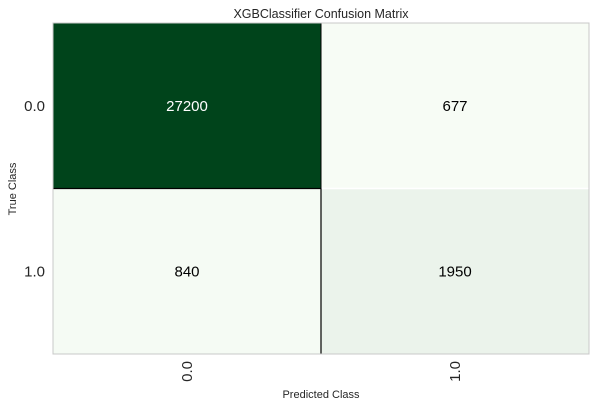  I want to click on cell-value-label-0-0: 27200, so click(187, 106).